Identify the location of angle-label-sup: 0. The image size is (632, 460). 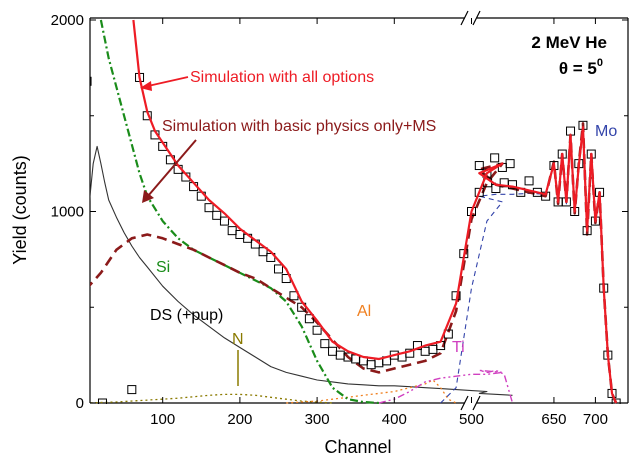
(600, 63).